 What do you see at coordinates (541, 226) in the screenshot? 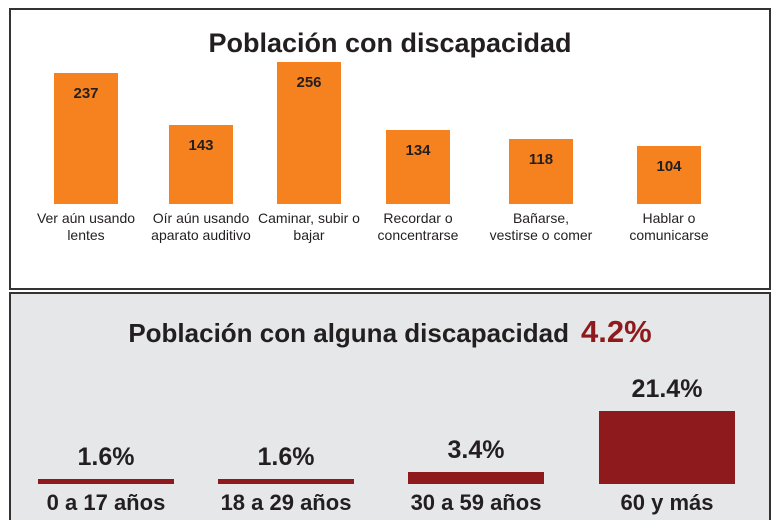
I see `category-label: Bañarse, vestirse o comer` at bounding box center [541, 226].